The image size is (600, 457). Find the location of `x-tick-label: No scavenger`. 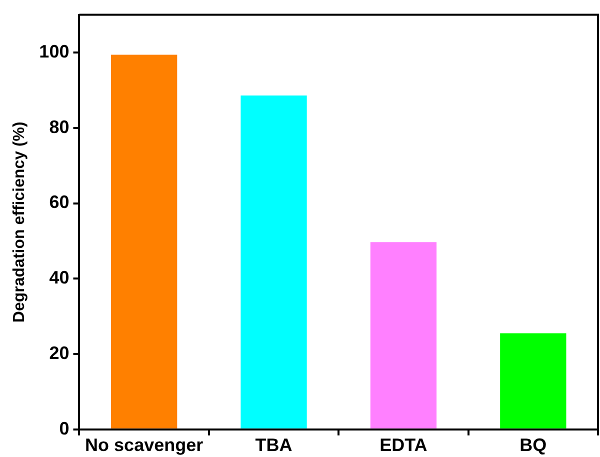

x-tick-label: No scavenger is located at coordinates (144, 445).